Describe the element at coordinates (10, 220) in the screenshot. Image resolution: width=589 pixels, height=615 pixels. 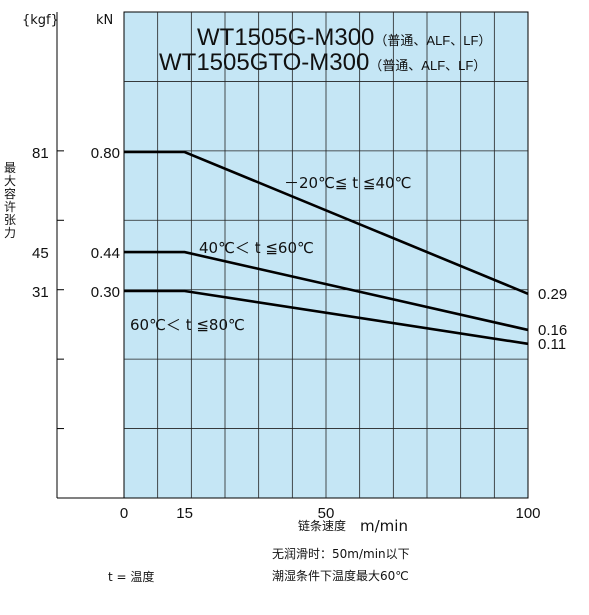
I see `y-axis-label-char: 张` at that location.